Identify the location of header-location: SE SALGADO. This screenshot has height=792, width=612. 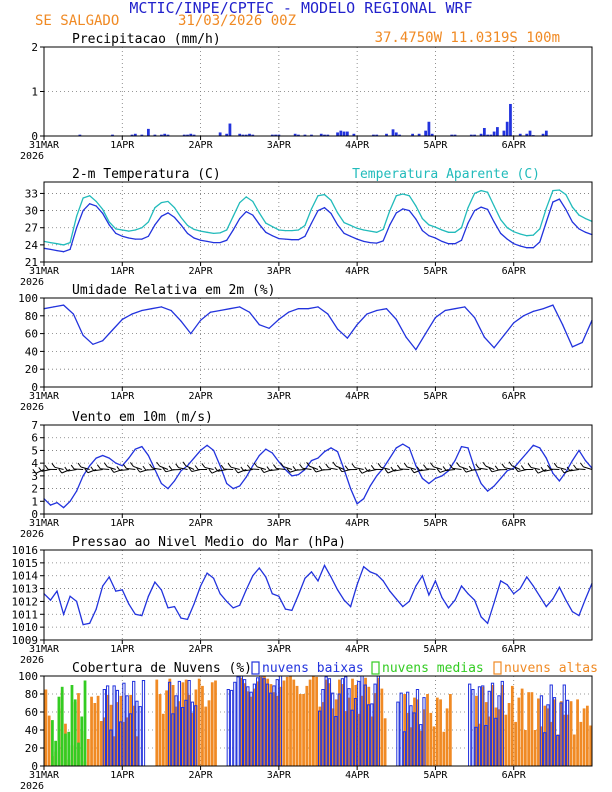
(77, 21).